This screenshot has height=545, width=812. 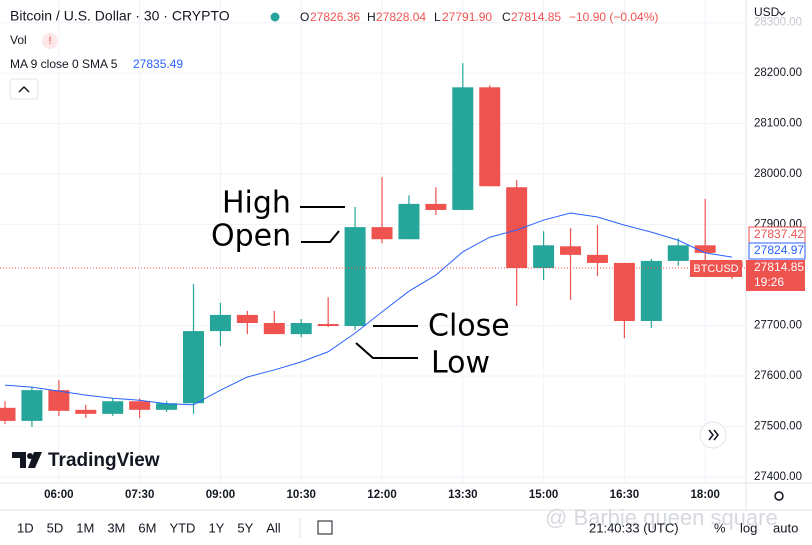 What do you see at coordinates (634, 527) in the screenshot?
I see `clock: 21:40:33 (UTC)` at bounding box center [634, 527].